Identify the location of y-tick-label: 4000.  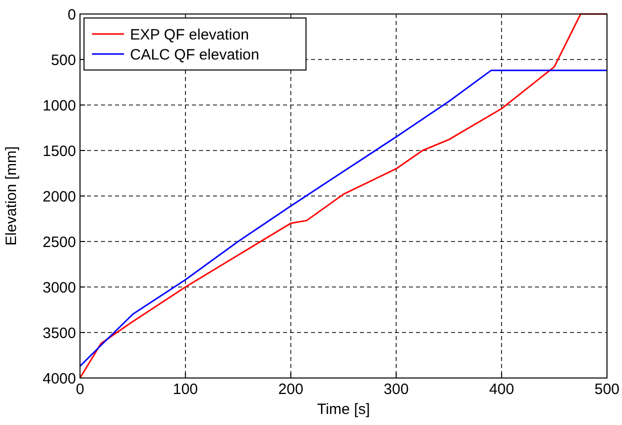
(59, 379).